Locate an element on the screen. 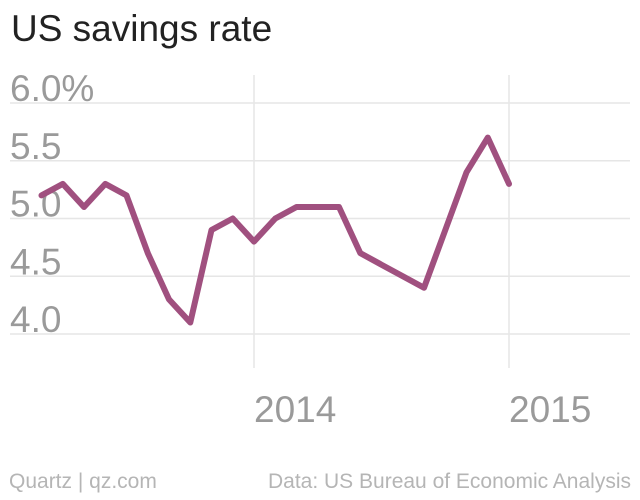  y-tick-label: 4.5 is located at coordinates (35, 261).